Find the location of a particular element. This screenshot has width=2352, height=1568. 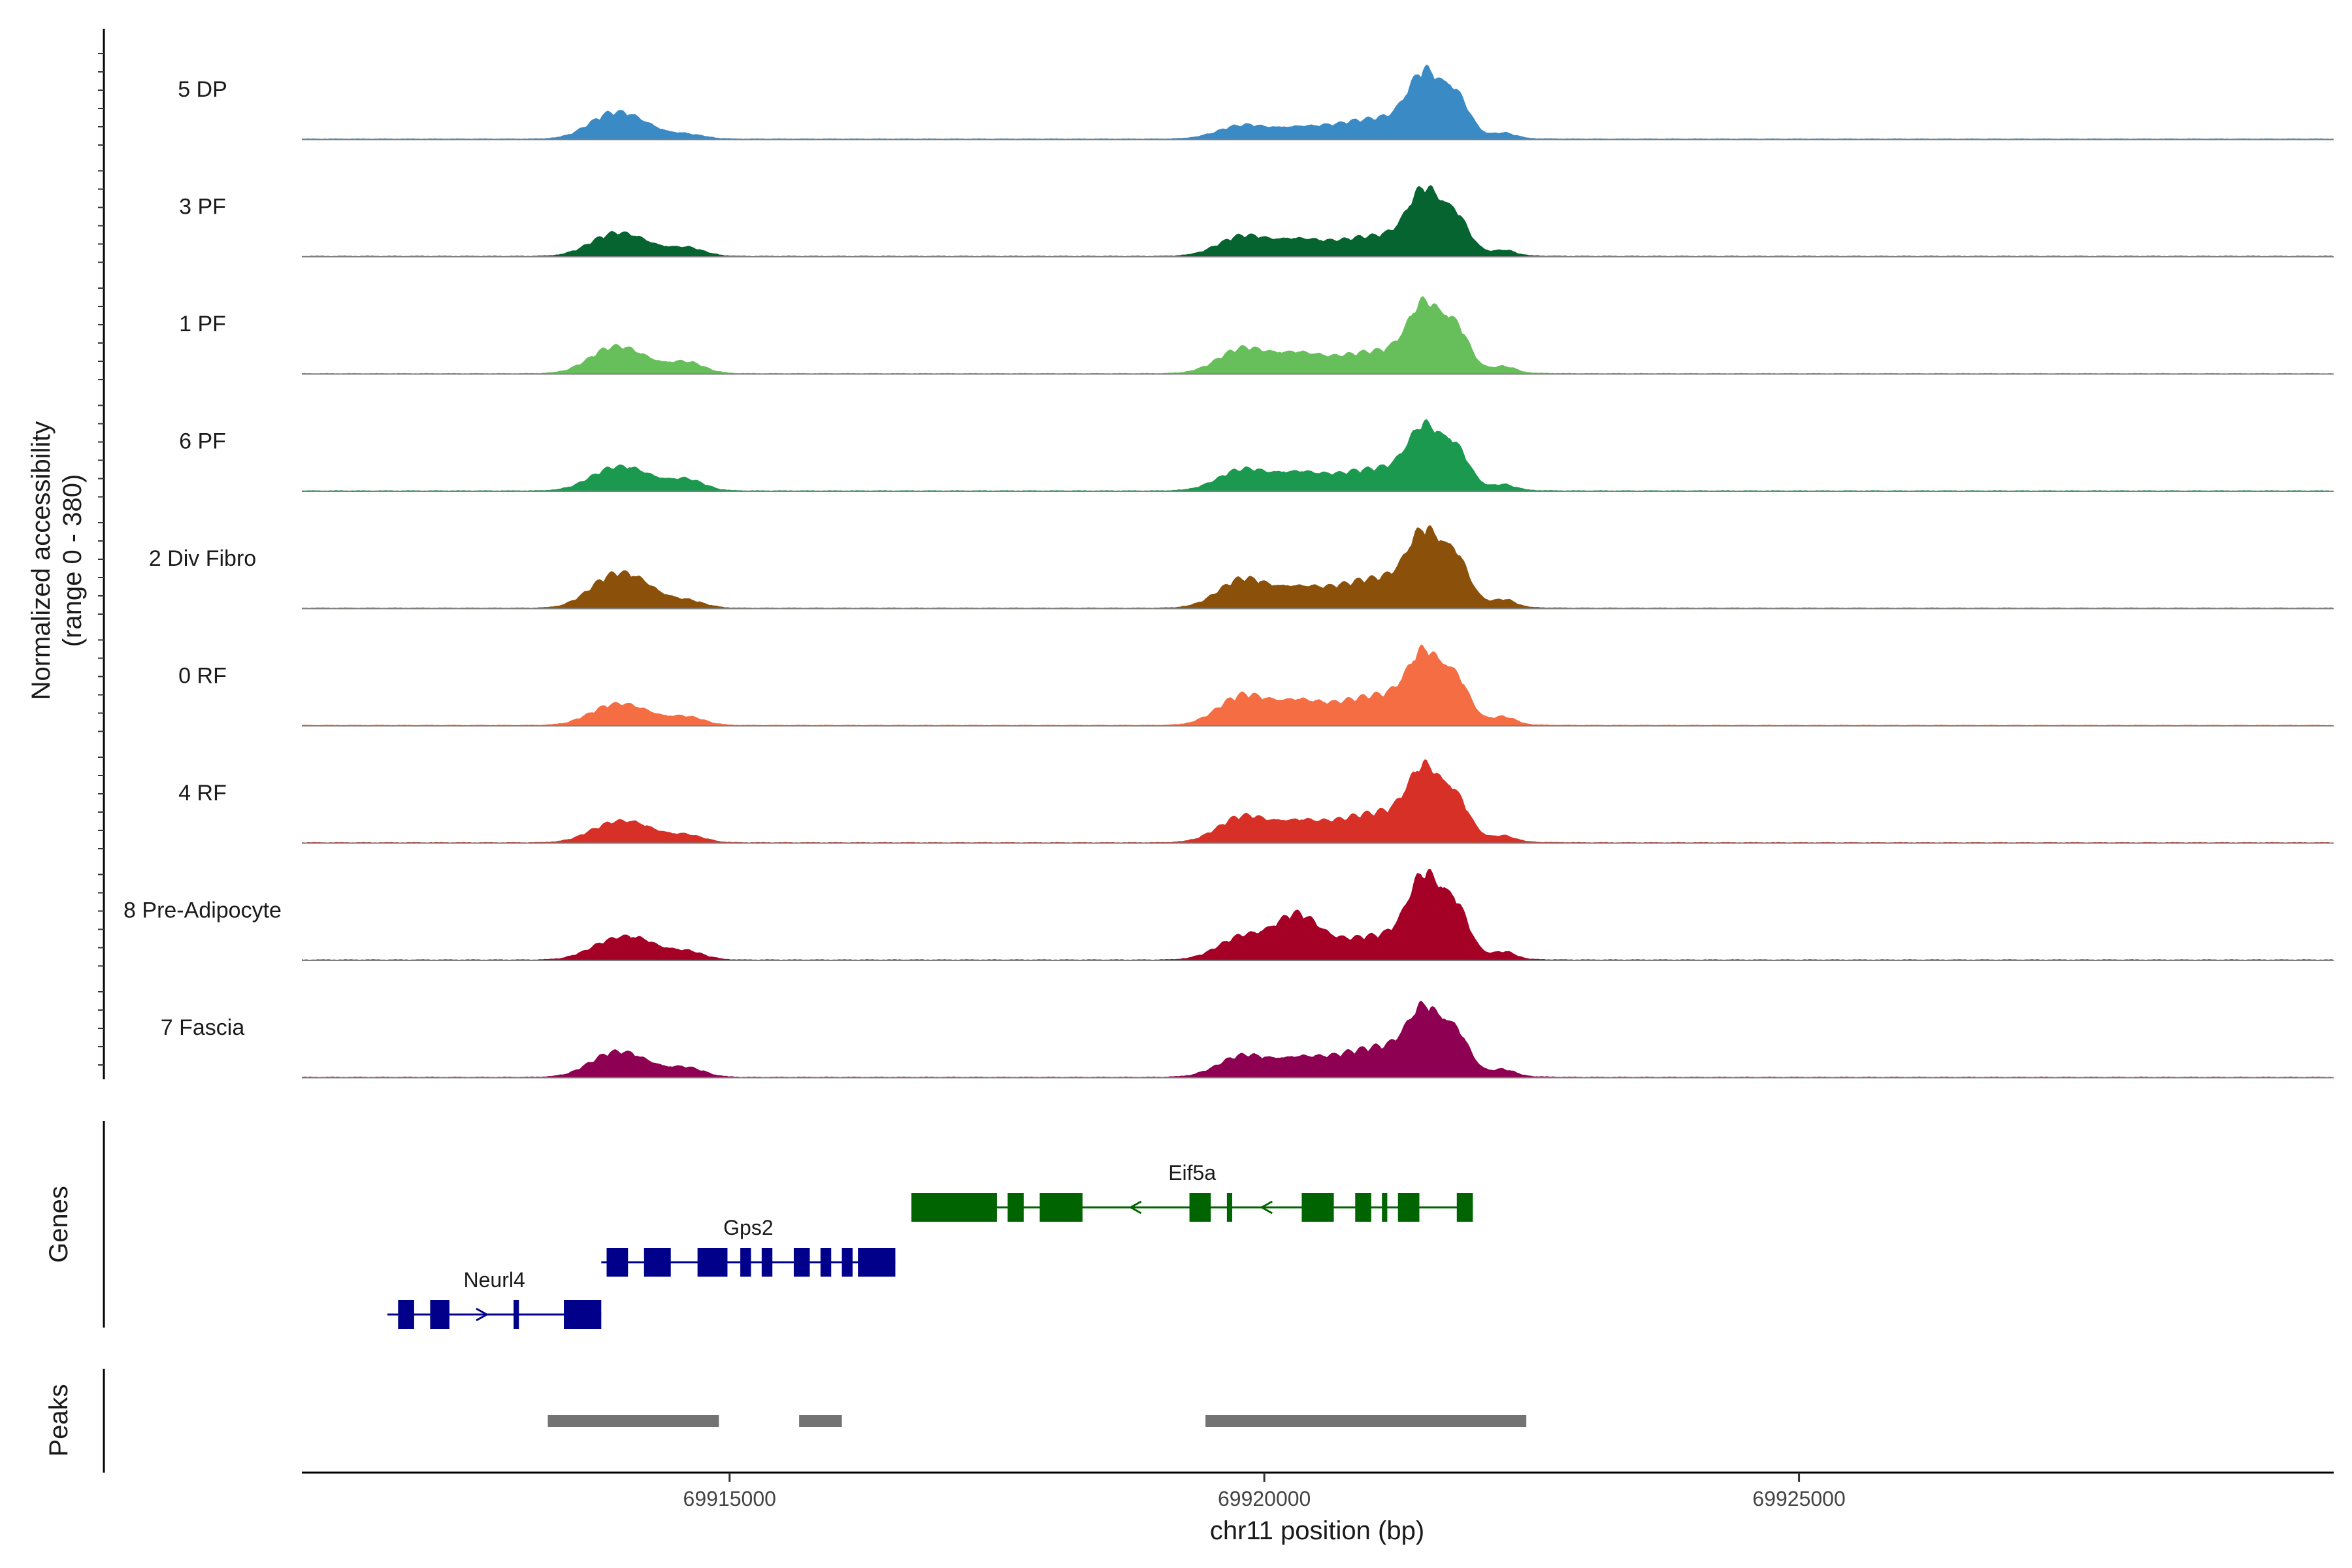

track-4-rf: 4 RF is located at coordinates (1256, 801).